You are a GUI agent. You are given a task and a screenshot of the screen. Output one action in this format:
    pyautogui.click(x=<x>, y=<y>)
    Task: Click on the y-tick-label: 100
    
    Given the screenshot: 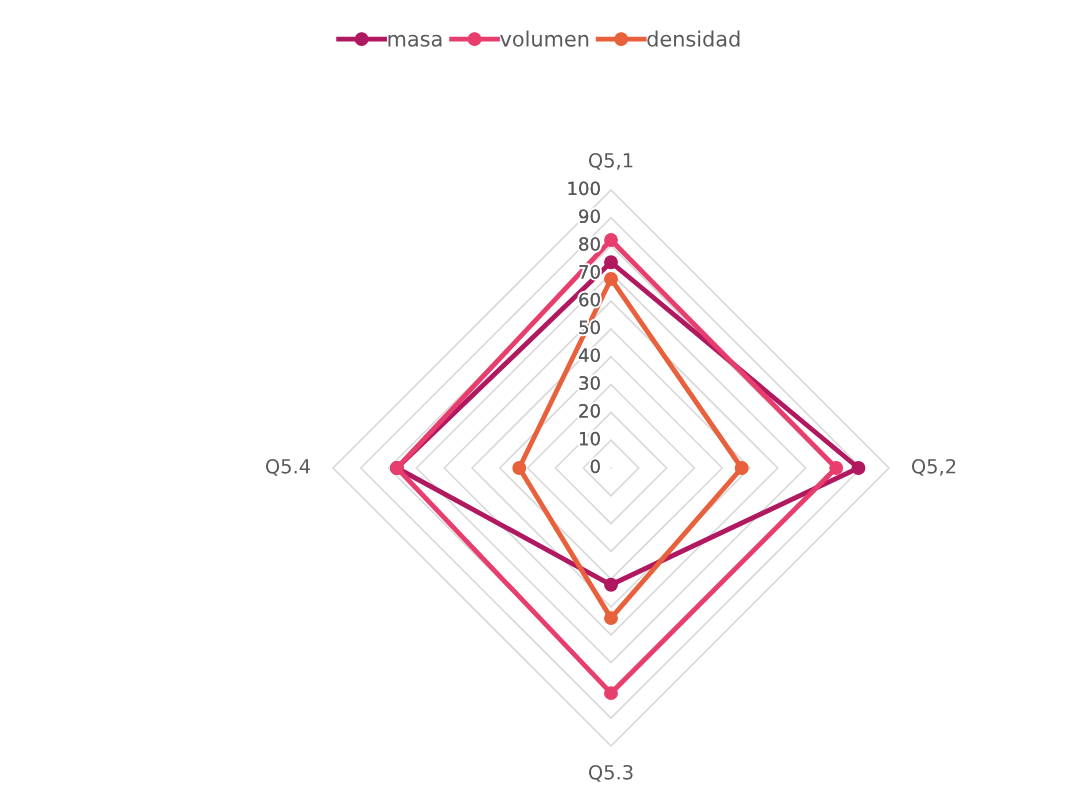 What is the action you would take?
    pyautogui.click(x=584, y=188)
    